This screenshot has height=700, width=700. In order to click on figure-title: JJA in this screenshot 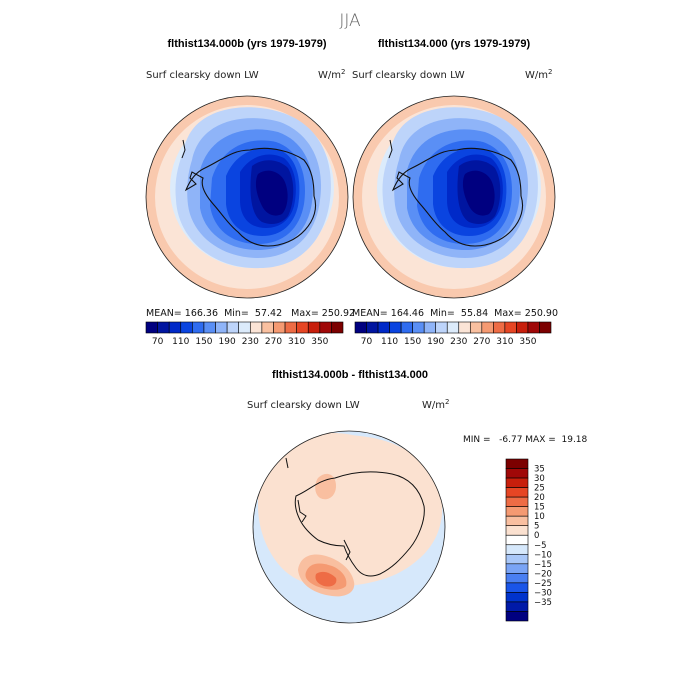, I will do `click(350, 21)`.